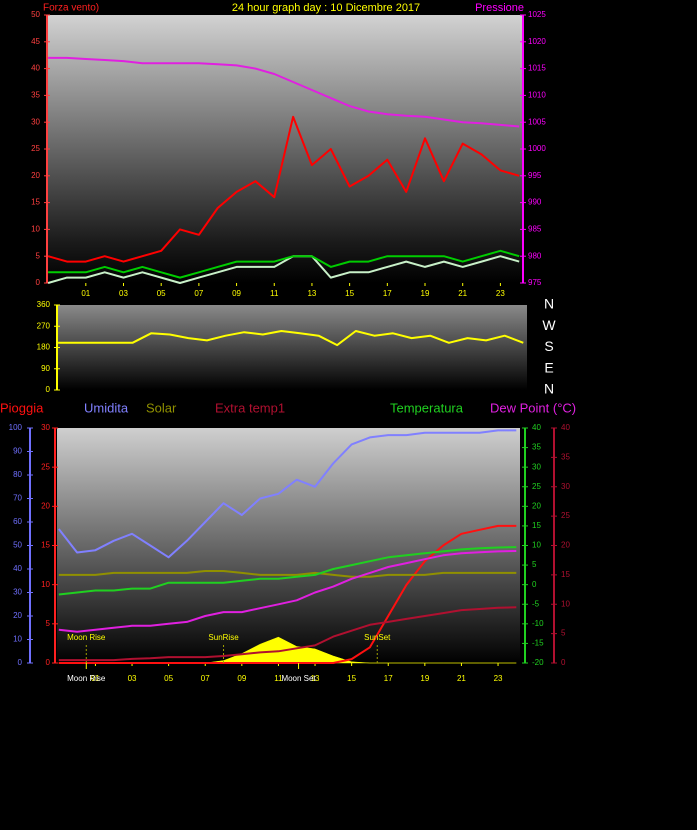 This screenshot has height=830, width=697. I want to click on legend-label: Umidita, so click(106, 407).